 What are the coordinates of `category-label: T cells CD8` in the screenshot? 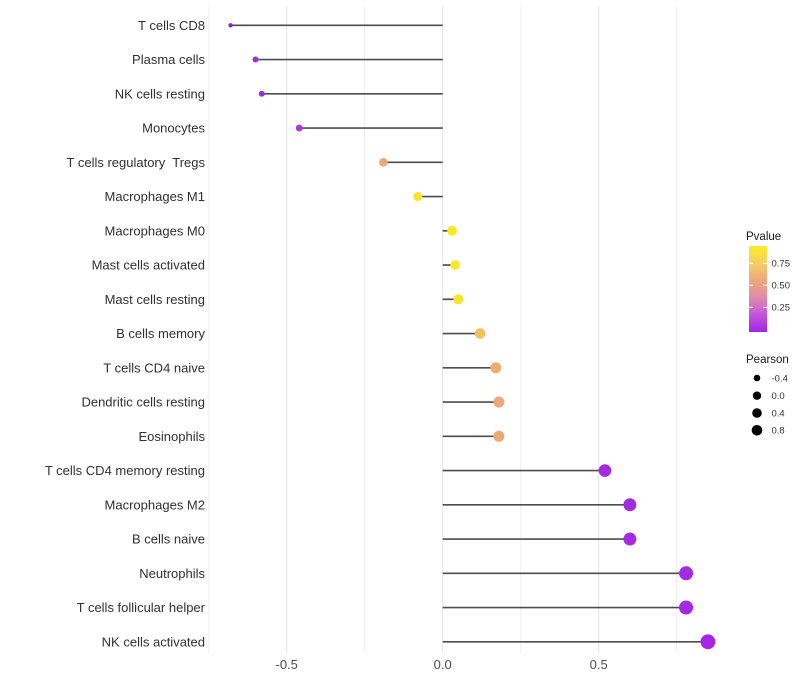 It's located at (171, 25).